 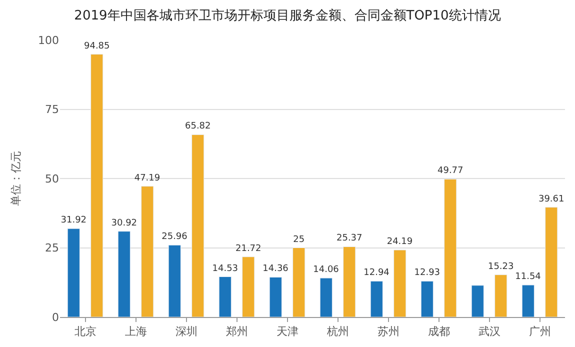 What do you see at coordinates (52, 248) in the screenshot?
I see `y-tick-label: 25` at bounding box center [52, 248].